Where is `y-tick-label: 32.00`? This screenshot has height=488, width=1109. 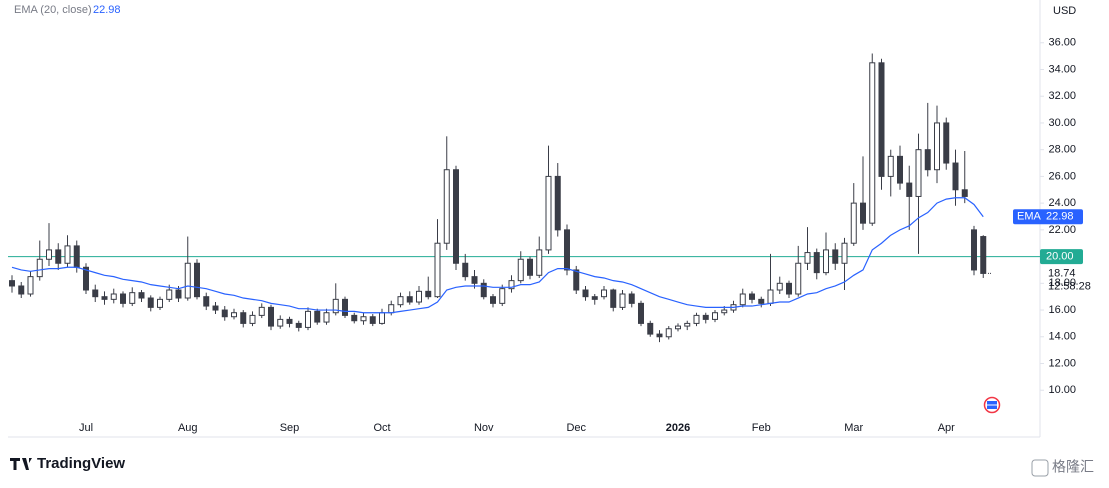
y-tick-label: 32.00 is located at coordinates (1062, 96).